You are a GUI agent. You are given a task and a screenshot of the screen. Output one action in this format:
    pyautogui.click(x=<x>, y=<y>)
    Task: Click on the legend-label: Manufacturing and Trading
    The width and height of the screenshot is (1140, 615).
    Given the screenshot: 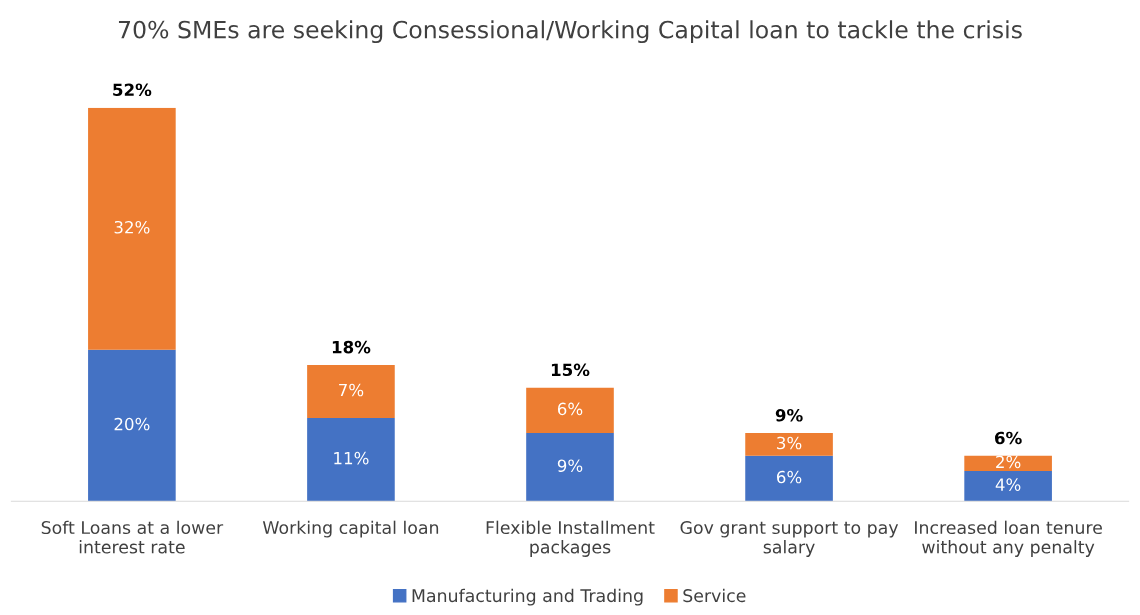 What is the action you would take?
    pyautogui.click(x=527, y=597)
    